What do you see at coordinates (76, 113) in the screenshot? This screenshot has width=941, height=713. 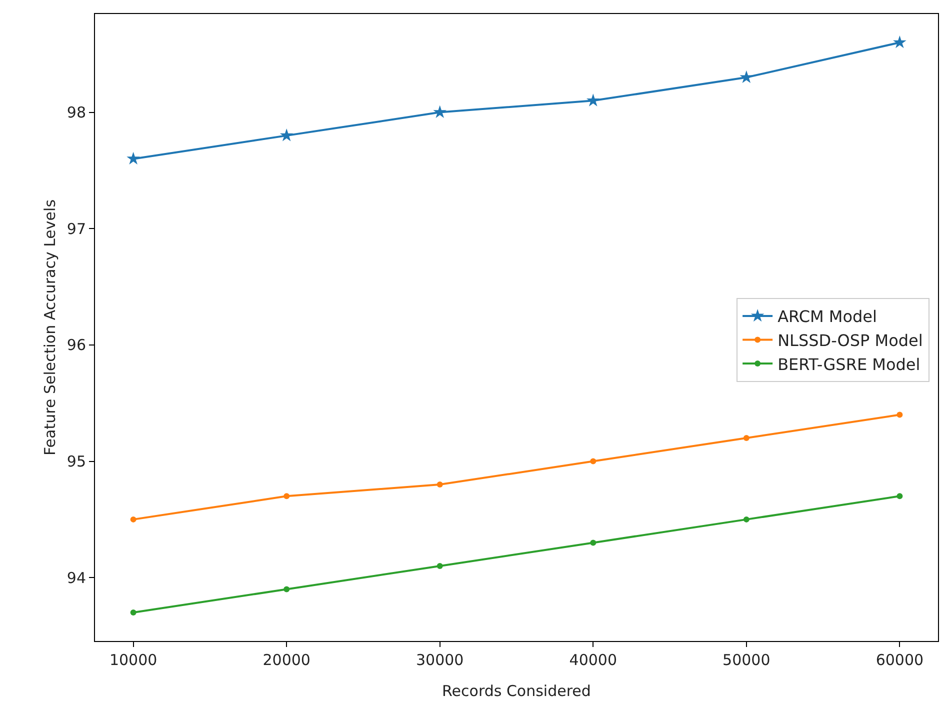 I see `y-tick-label: 98` at bounding box center [76, 113].